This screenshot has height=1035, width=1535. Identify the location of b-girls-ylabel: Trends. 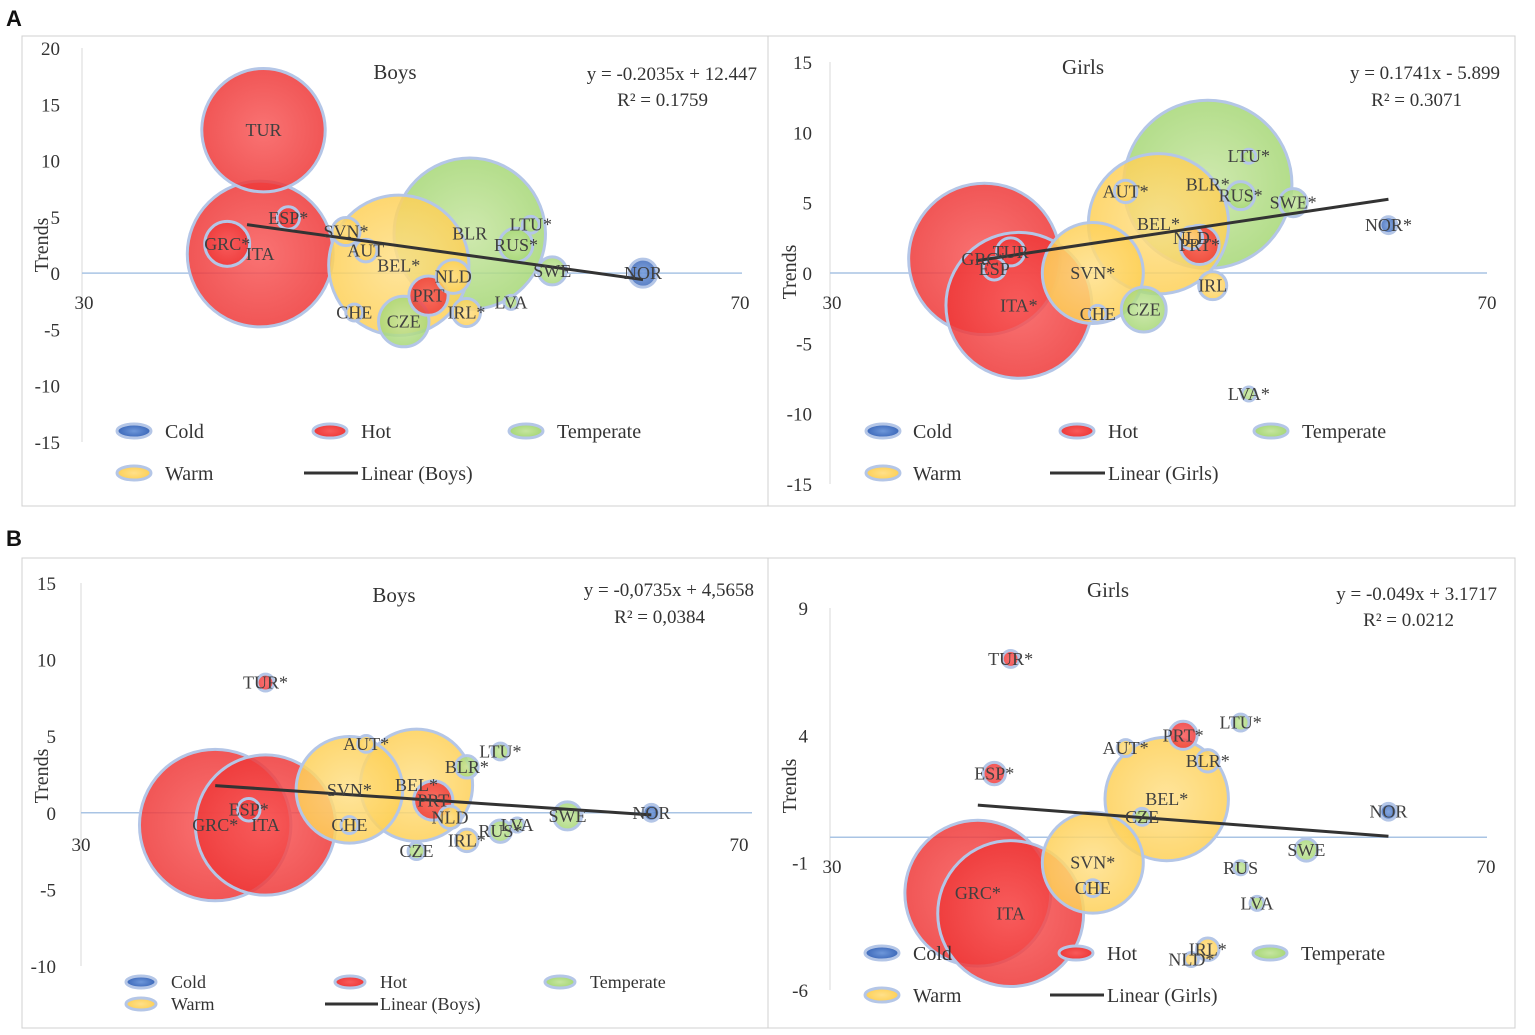
(790, 785).